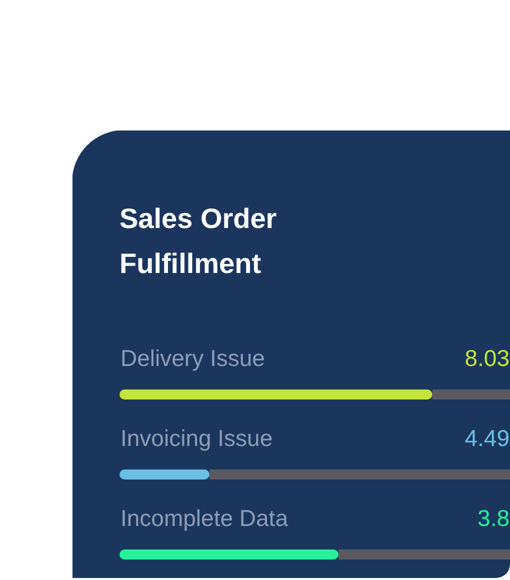 This screenshot has height=580, width=510. What do you see at coordinates (494, 518) in the screenshot?
I see `annotation: 3.8` at bounding box center [494, 518].